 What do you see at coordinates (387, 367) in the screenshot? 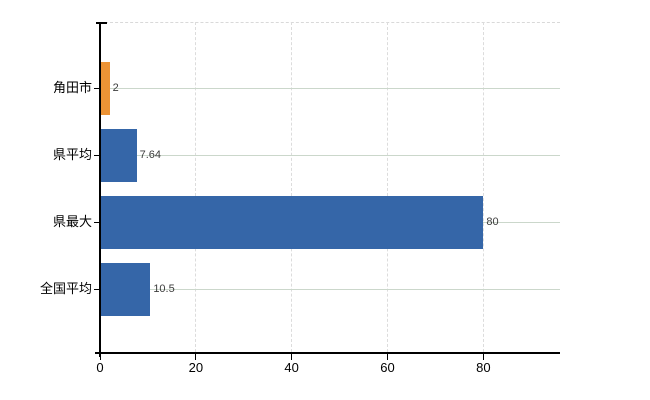
I see `x-axis-tick-label: 60` at bounding box center [387, 367].